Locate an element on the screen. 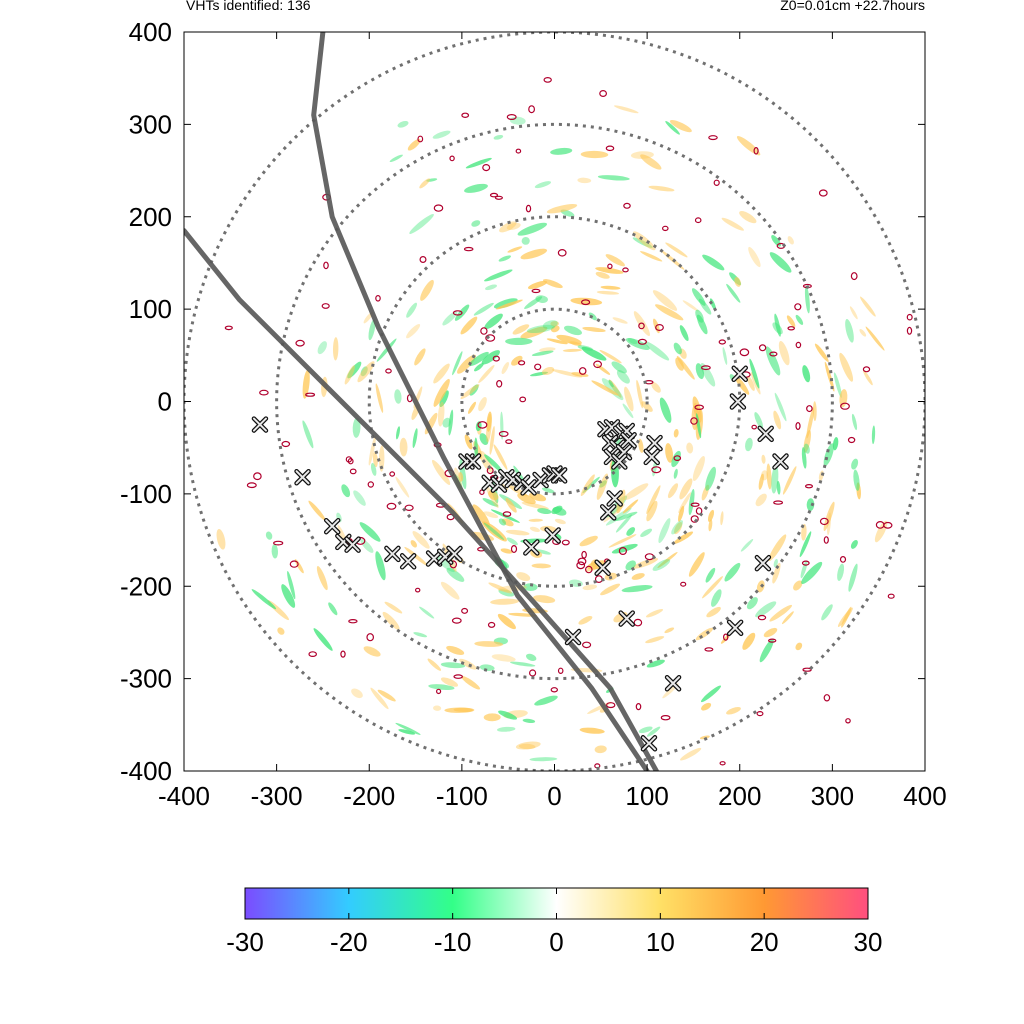 This screenshot has width=1024, height=1024. y-tick-label: 200 is located at coordinates (150, 217).